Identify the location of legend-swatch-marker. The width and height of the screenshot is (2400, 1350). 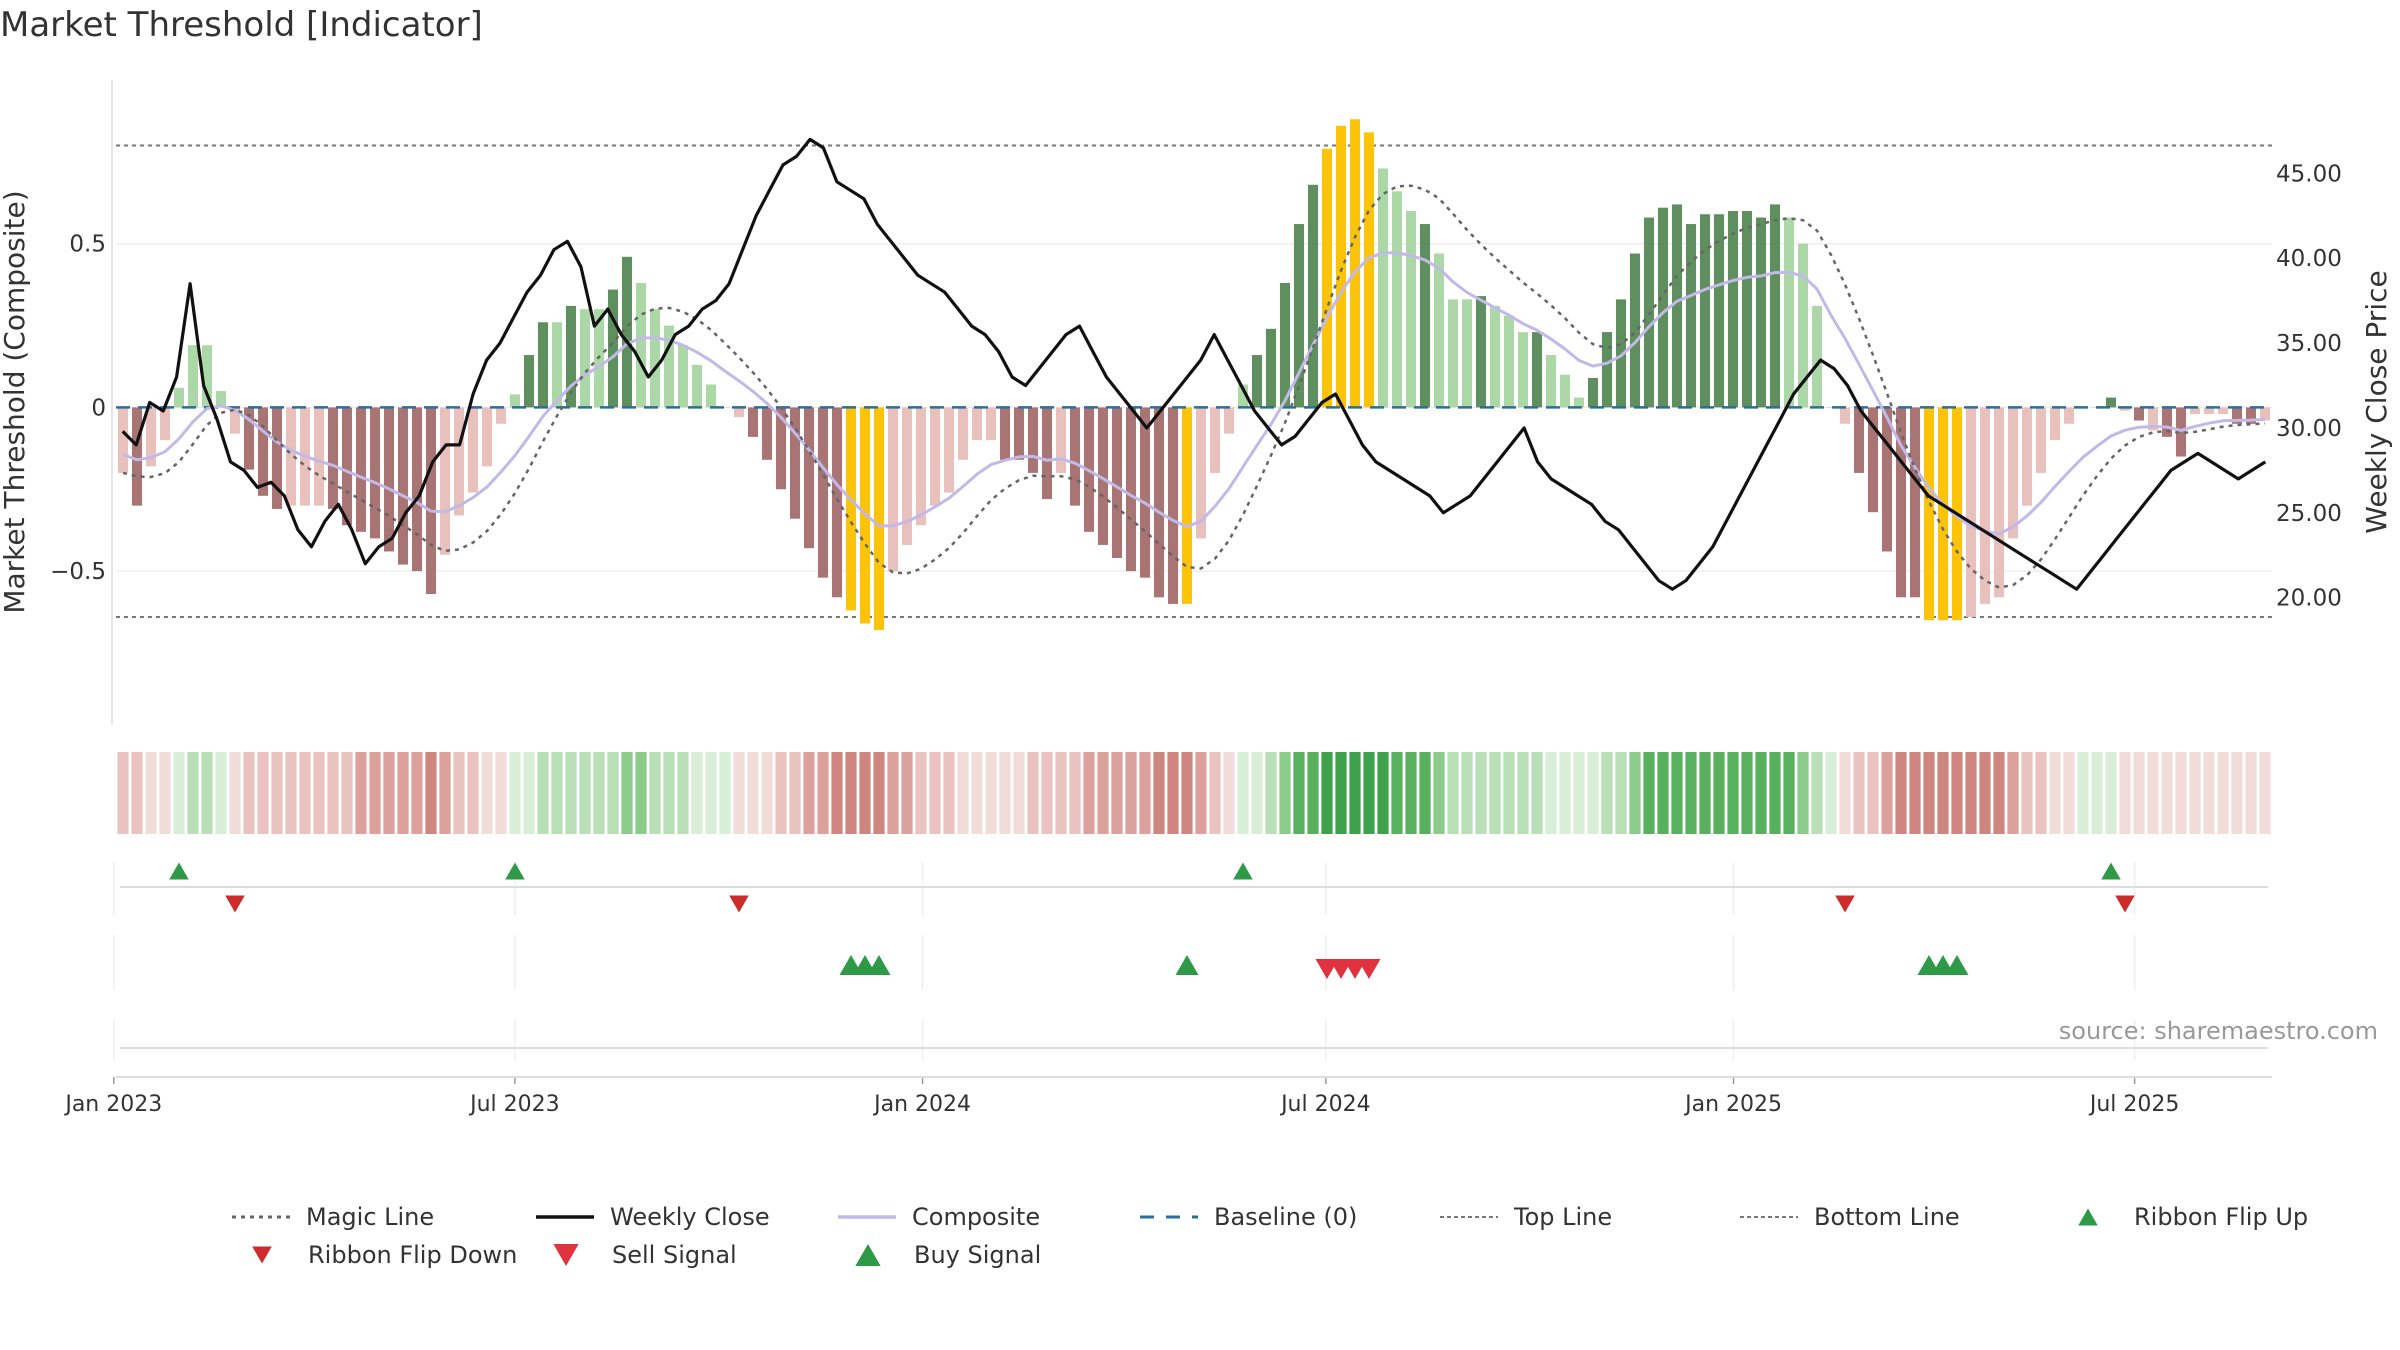
(262, 1255).